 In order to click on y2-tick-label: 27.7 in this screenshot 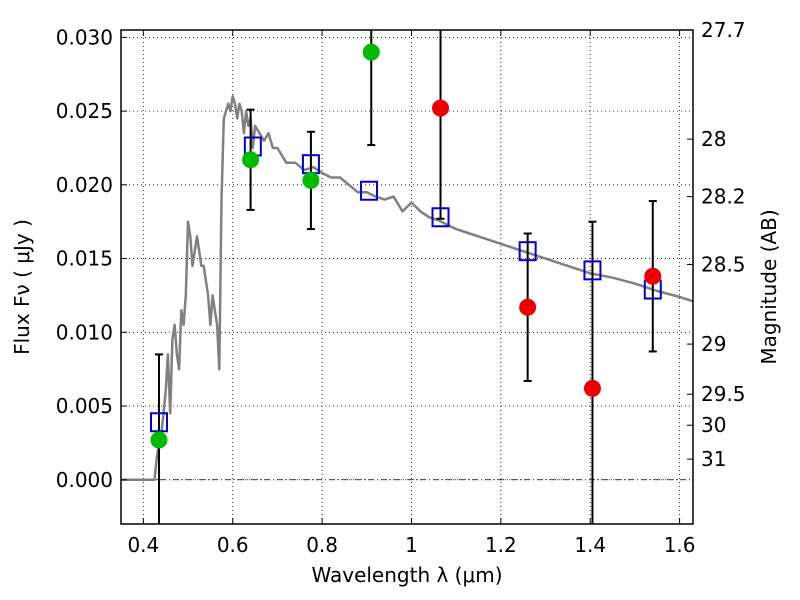, I will do `click(723, 30)`.